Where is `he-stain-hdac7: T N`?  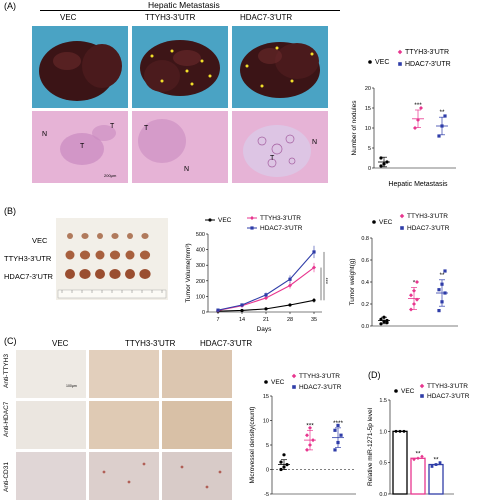
he-stain-hdac7: T N is located at coordinates (280, 147).